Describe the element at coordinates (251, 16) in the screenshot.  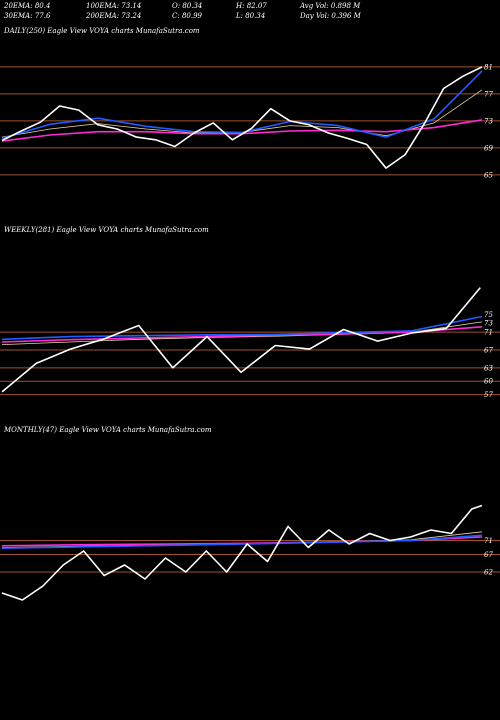
I see `stat-low: L: 80.34` at that location.